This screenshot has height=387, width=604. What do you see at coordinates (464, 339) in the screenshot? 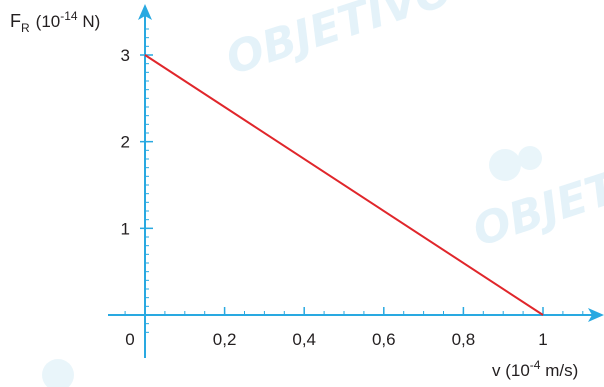
I see `x-tick-label: 0,8` at bounding box center [464, 339].